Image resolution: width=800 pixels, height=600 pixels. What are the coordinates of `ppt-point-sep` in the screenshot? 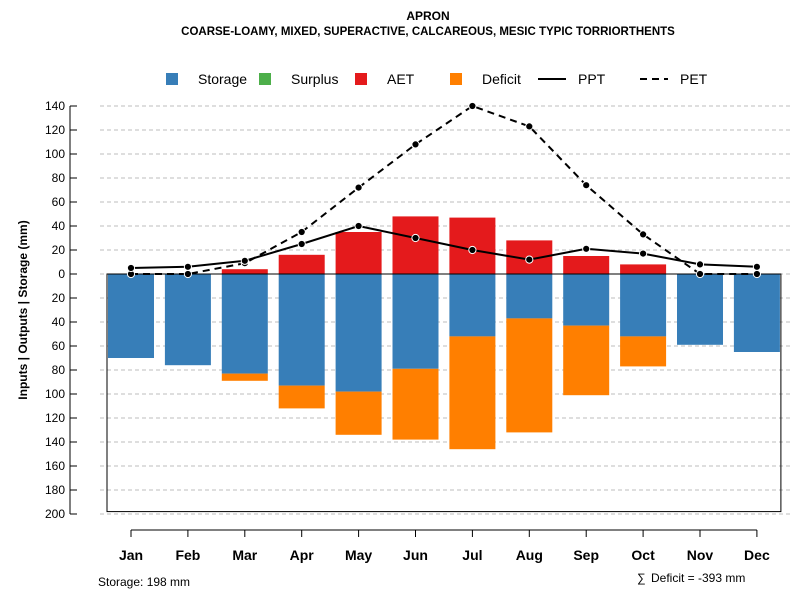 It's located at (586, 248).